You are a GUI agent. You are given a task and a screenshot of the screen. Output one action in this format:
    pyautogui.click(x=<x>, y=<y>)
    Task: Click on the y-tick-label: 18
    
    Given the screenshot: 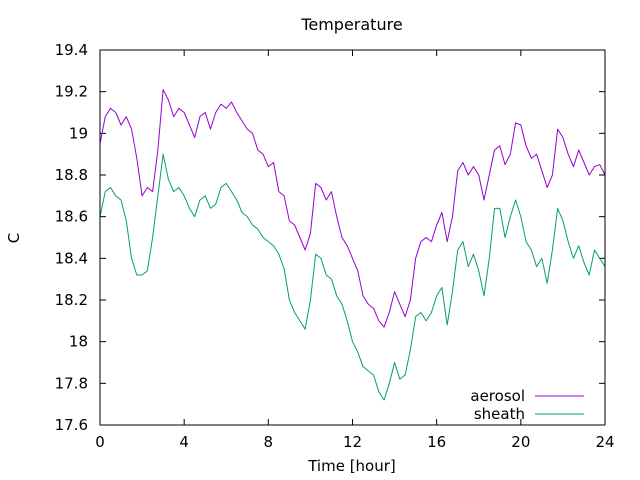 What is the action you would take?
    pyautogui.click(x=78, y=342)
    